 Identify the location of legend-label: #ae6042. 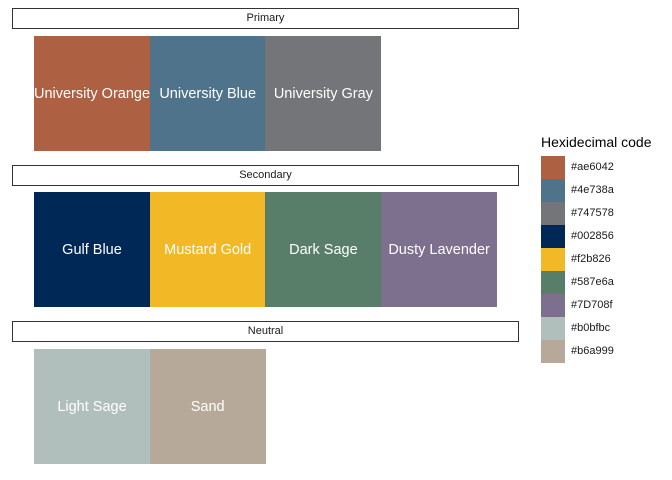
(592, 167).